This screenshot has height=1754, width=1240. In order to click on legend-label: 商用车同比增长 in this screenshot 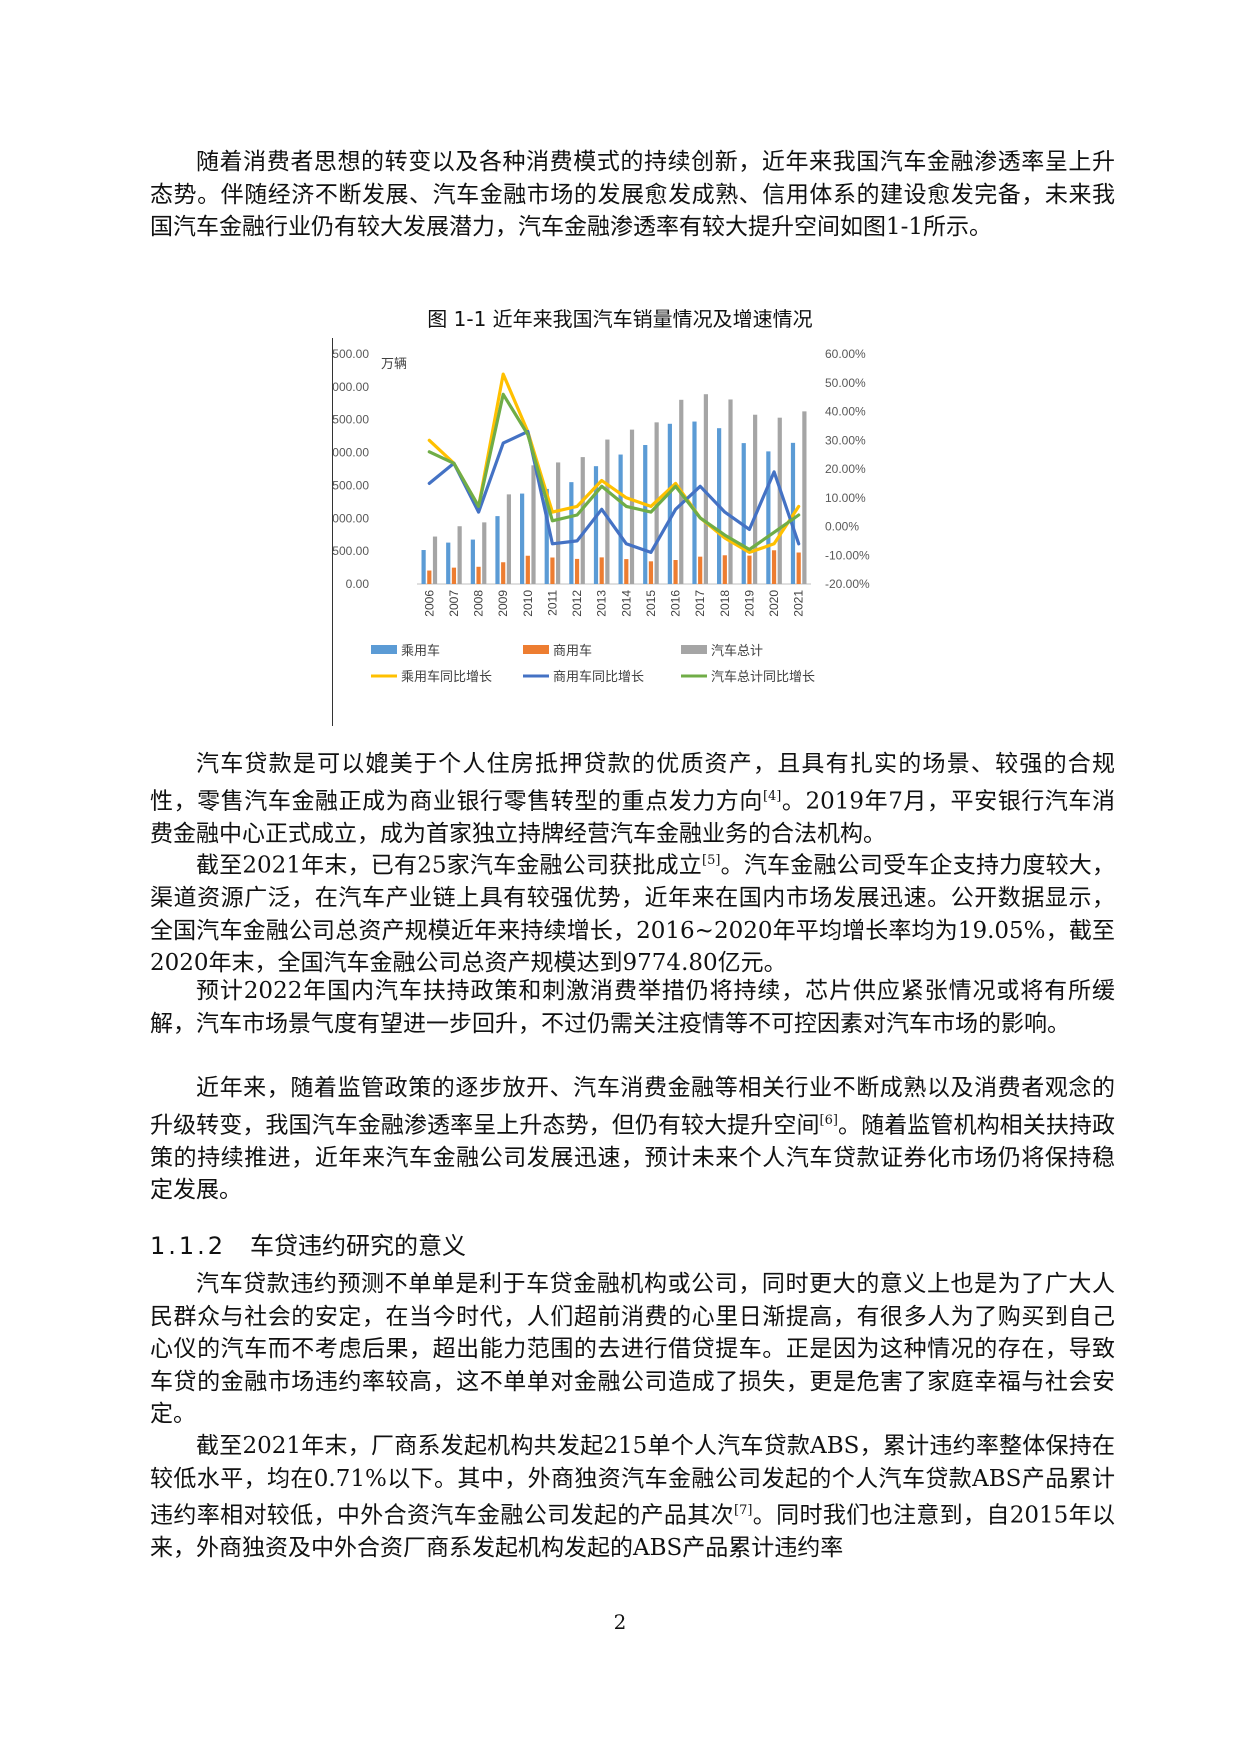, I will do `click(598, 676)`.